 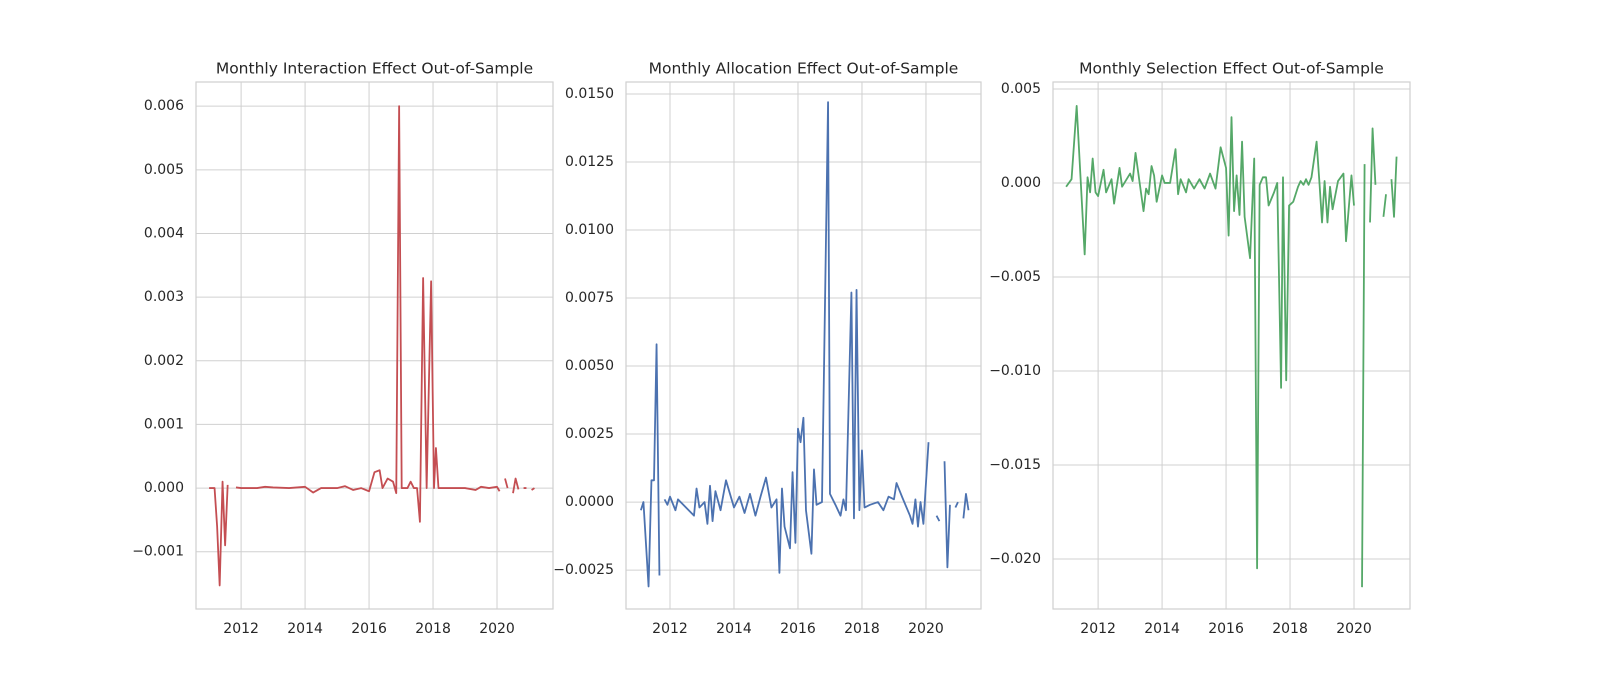 I want to click on y-tick-label: 0.004, so click(x=164, y=233).